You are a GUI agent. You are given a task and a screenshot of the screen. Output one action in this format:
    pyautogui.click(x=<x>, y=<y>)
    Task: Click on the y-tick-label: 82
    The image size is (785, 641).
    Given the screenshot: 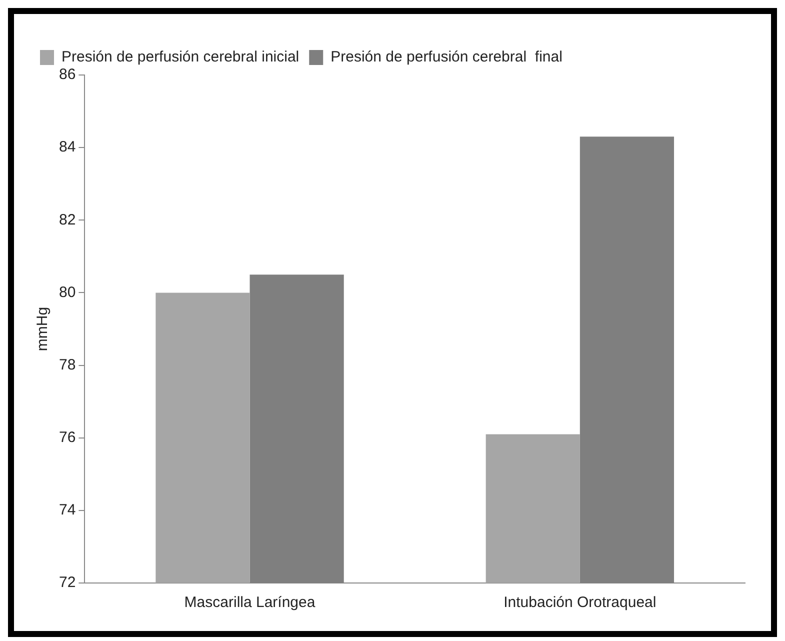 What is the action you would take?
    pyautogui.click(x=67, y=219)
    